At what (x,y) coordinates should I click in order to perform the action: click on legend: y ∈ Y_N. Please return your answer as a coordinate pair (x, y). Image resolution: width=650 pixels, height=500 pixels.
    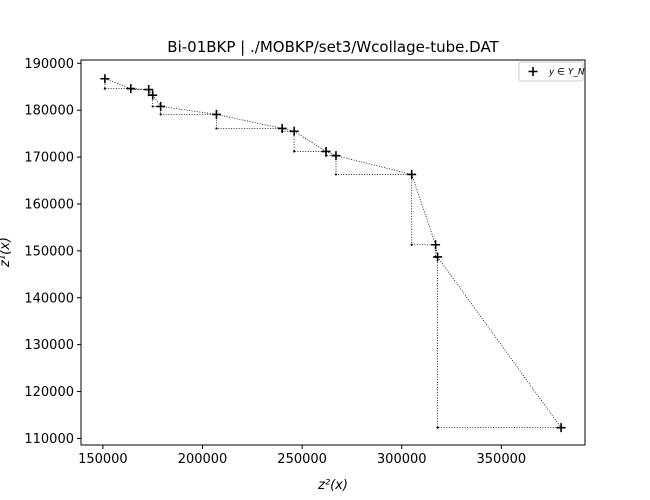
    Looking at the image, I should click on (551, 71).